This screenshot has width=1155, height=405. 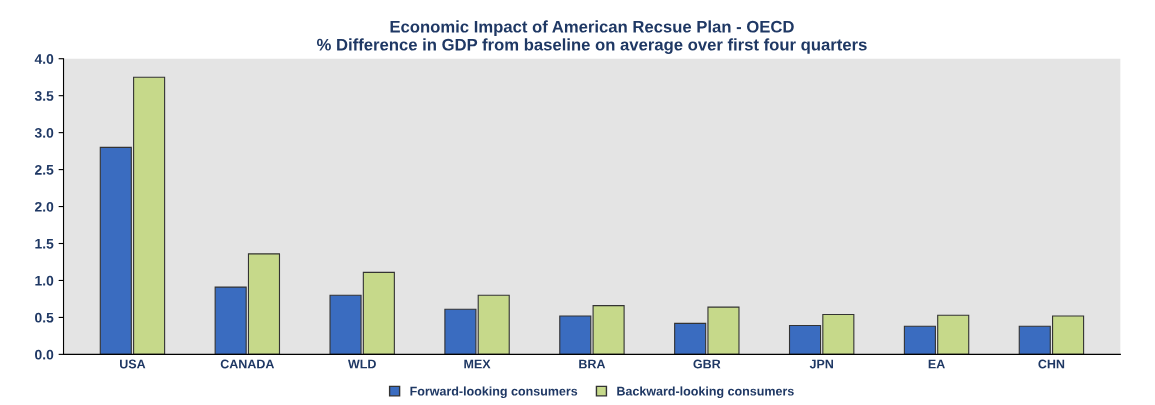 I want to click on y-tick-label: 0.0, so click(x=44, y=354).